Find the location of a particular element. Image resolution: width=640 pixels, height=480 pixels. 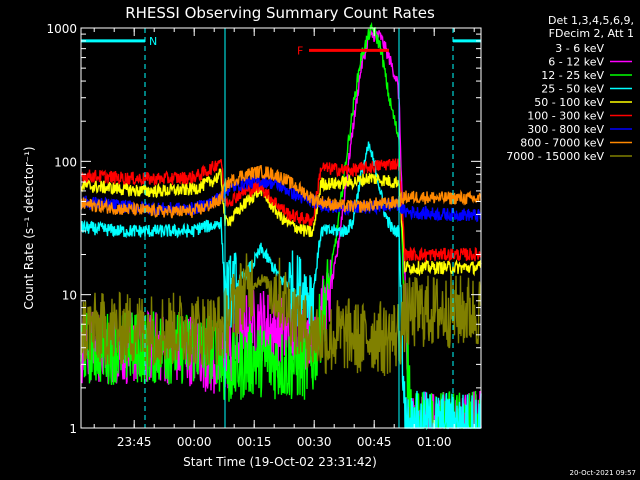

legend-header-line: FDecim 2, Att 1 is located at coordinates (591, 33).